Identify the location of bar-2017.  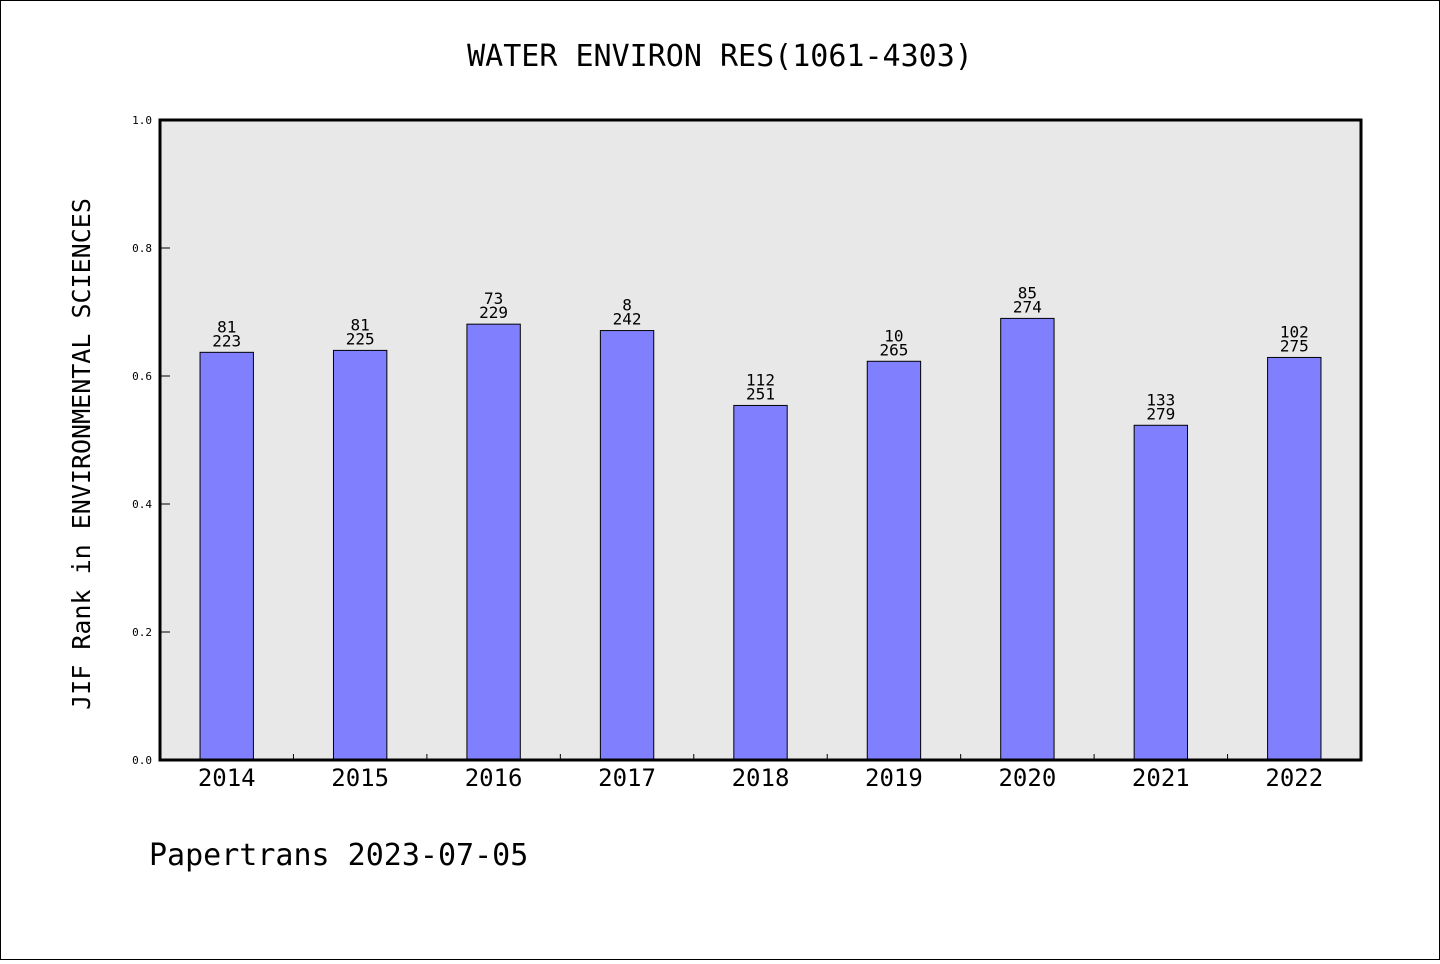
(627, 545).